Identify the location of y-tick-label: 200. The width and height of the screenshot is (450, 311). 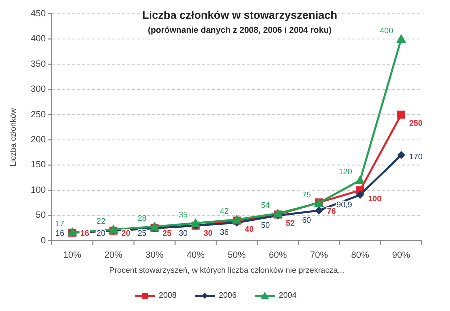
(38, 139).